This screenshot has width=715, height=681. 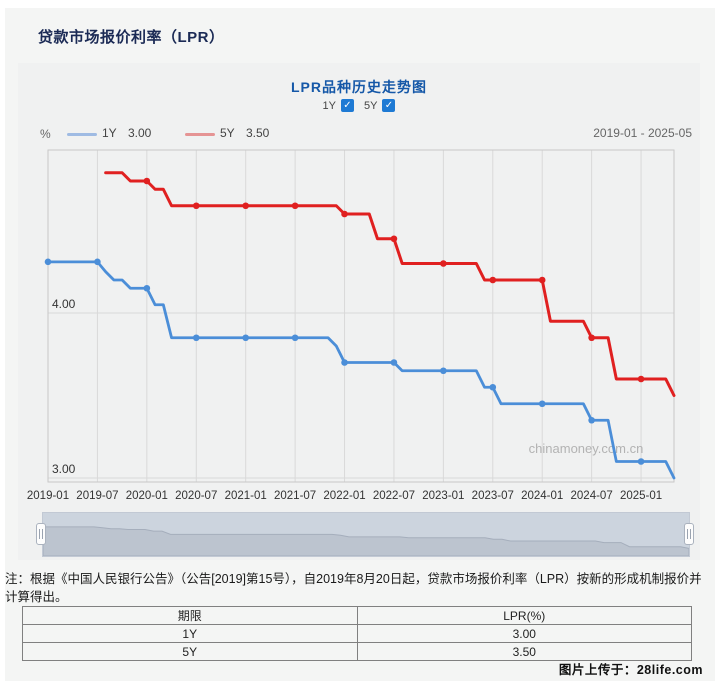 What do you see at coordinates (443, 496) in the screenshot?
I see `svg-text: 2023-01` at bounding box center [443, 496].